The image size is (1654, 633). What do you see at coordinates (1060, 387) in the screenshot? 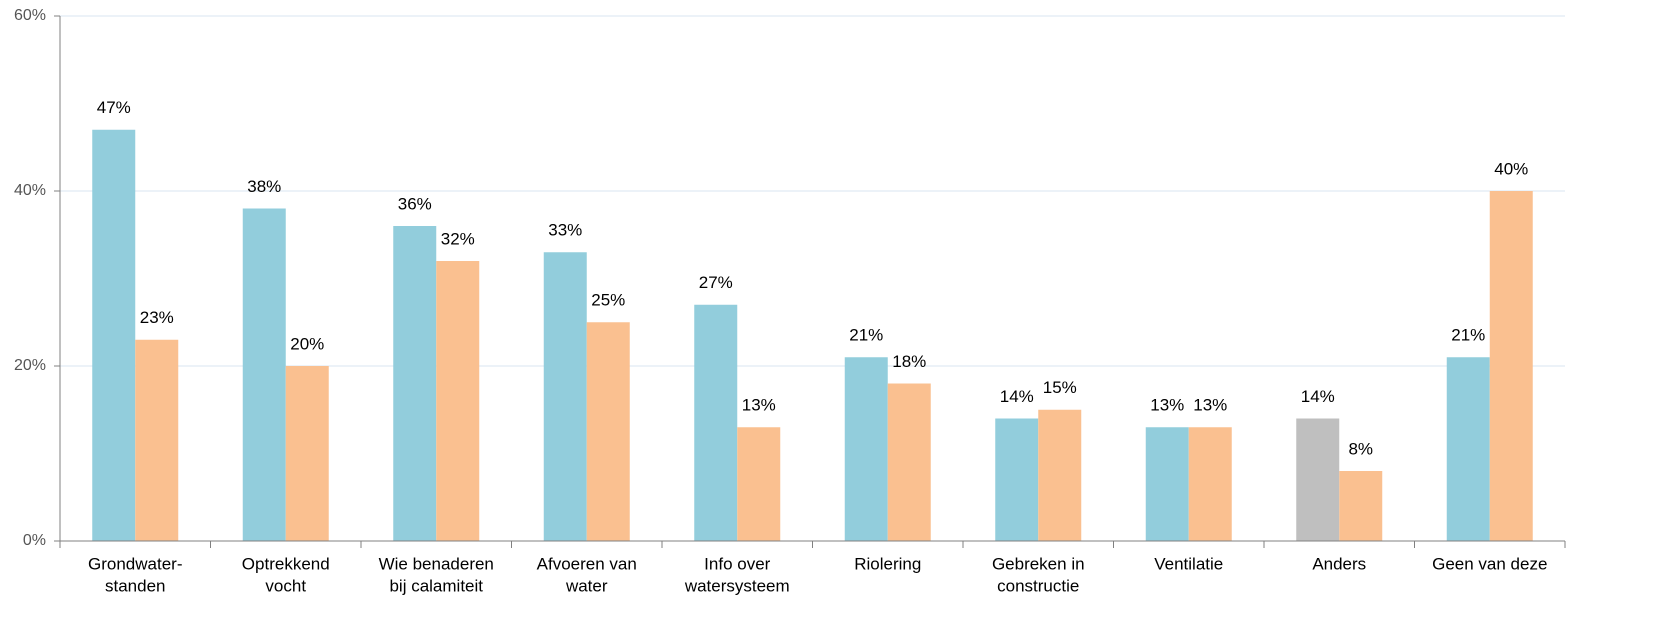
I see `value-label: 15%` at bounding box center [1060, 387].